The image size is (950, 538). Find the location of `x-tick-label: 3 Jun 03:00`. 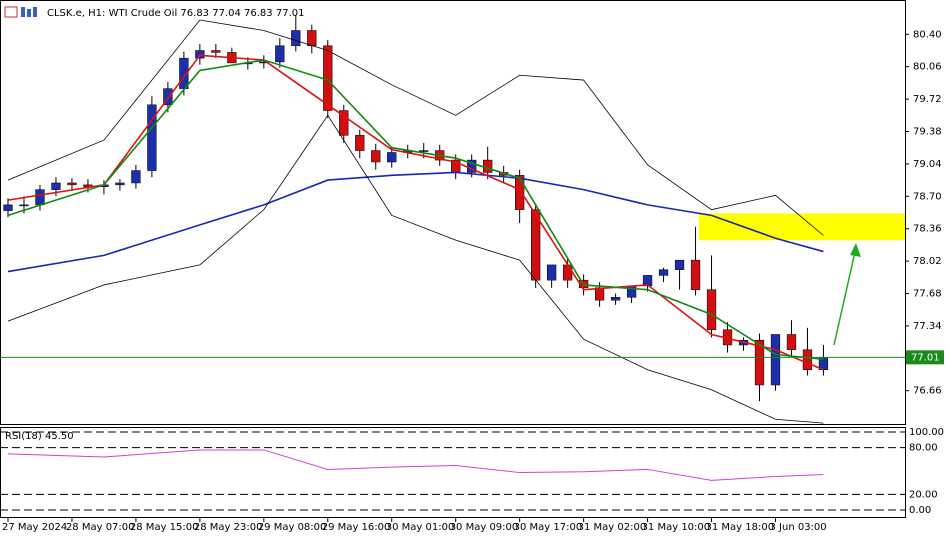

x-tick-label: 3 Jun 03:00 is located at coordinates (797, 527).